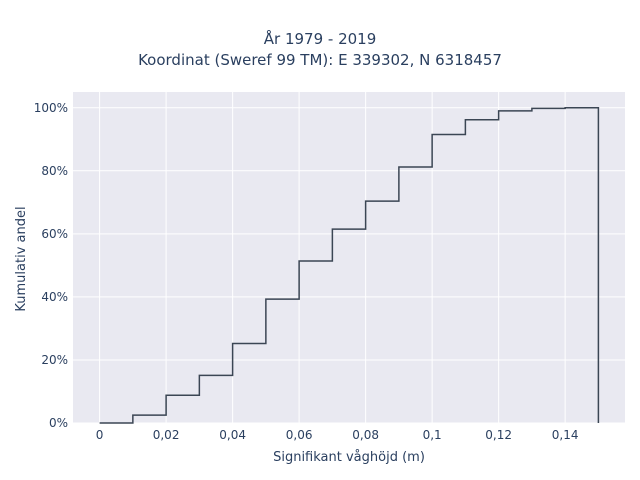  What do you see at coordinates (349, 457) in the screenshot?
I see `x-axis-label: Signifikant våghöjd (m)` at bounding box center [349, 457].